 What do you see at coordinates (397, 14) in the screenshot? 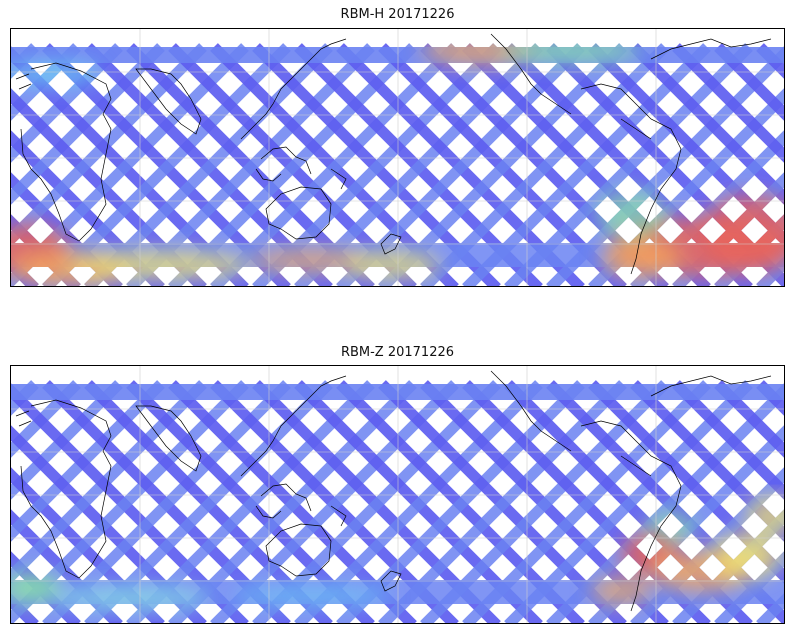
I see `panel-title-rbm-h: RBM-H 20171226` at bounding box center [397, 14].